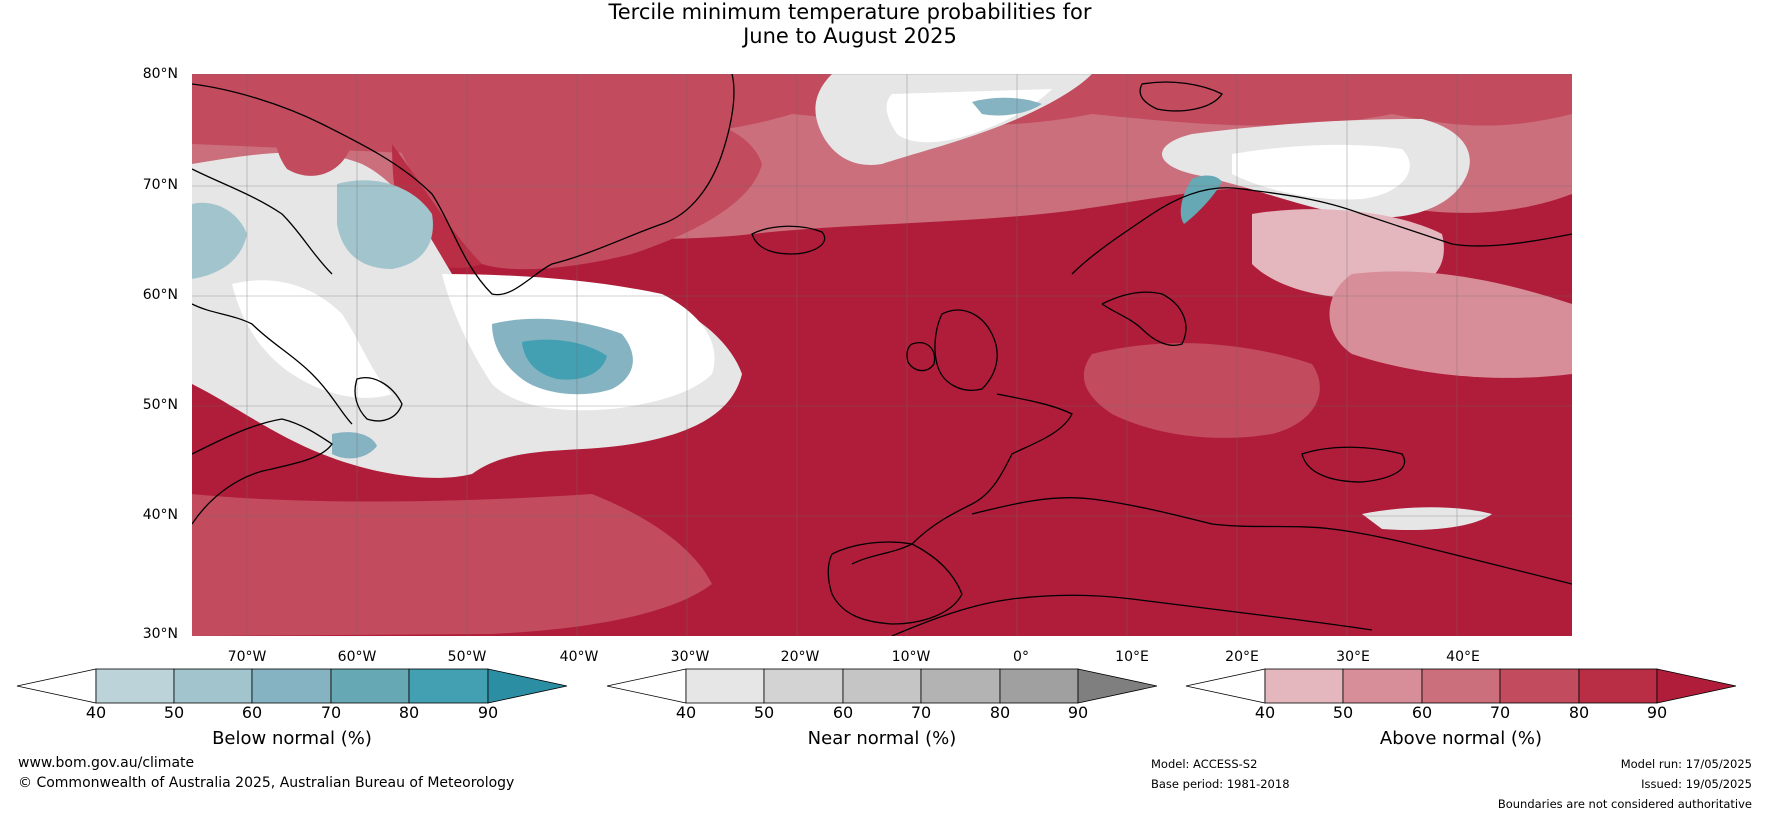 The image size is (1770, 816). I want to click on near-tick-80: 80, so click(1000, 712).